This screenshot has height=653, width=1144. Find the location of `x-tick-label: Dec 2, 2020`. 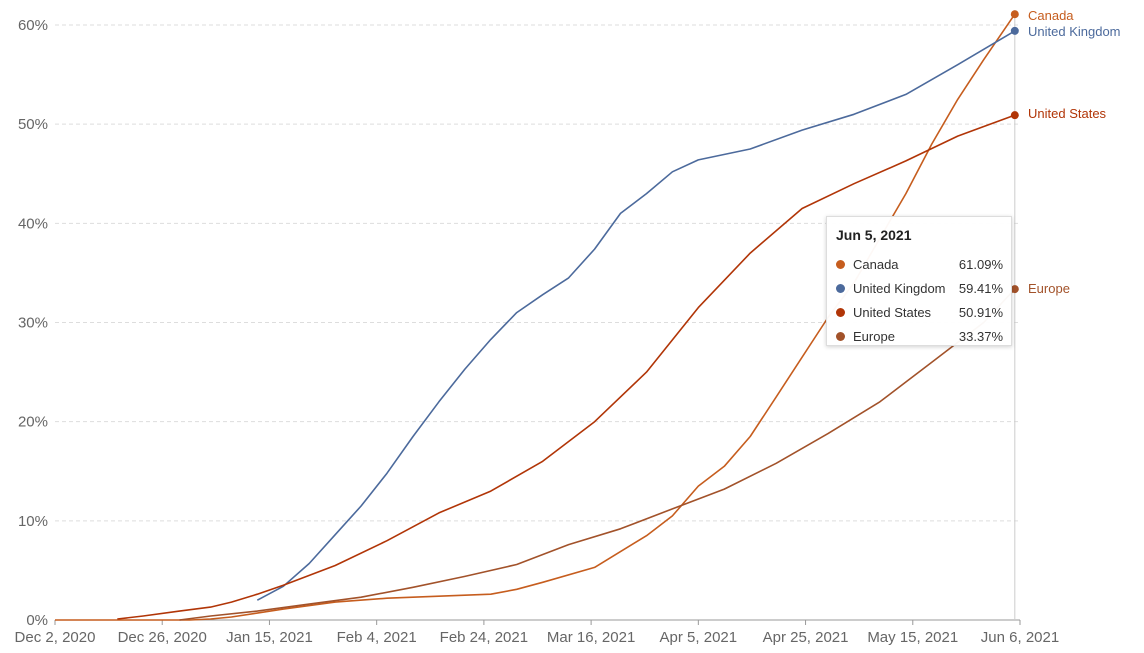

x-tick-label: Dec 2, 2020 is located at coordinates (55, 637).